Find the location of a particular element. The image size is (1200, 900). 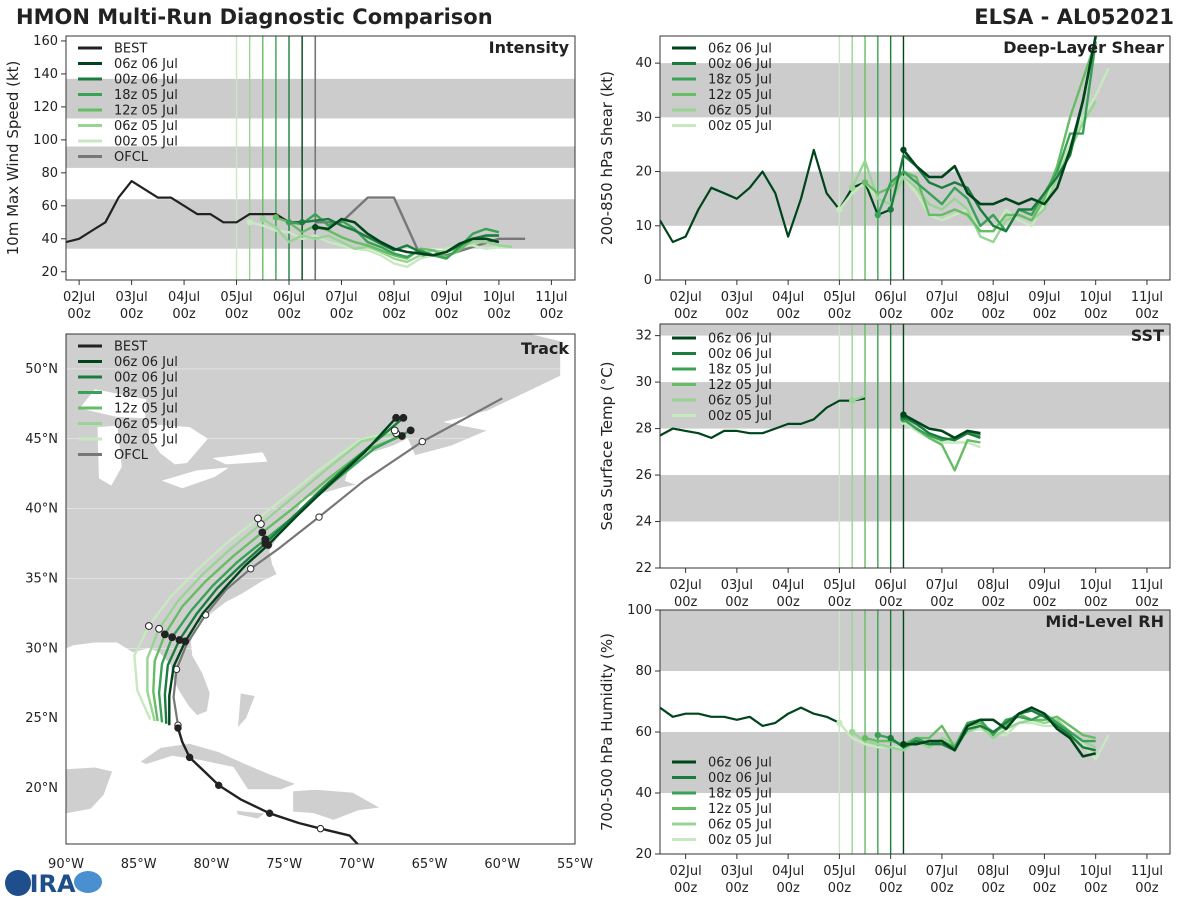

panel-title: SST is located at coordinates (1147, 335).